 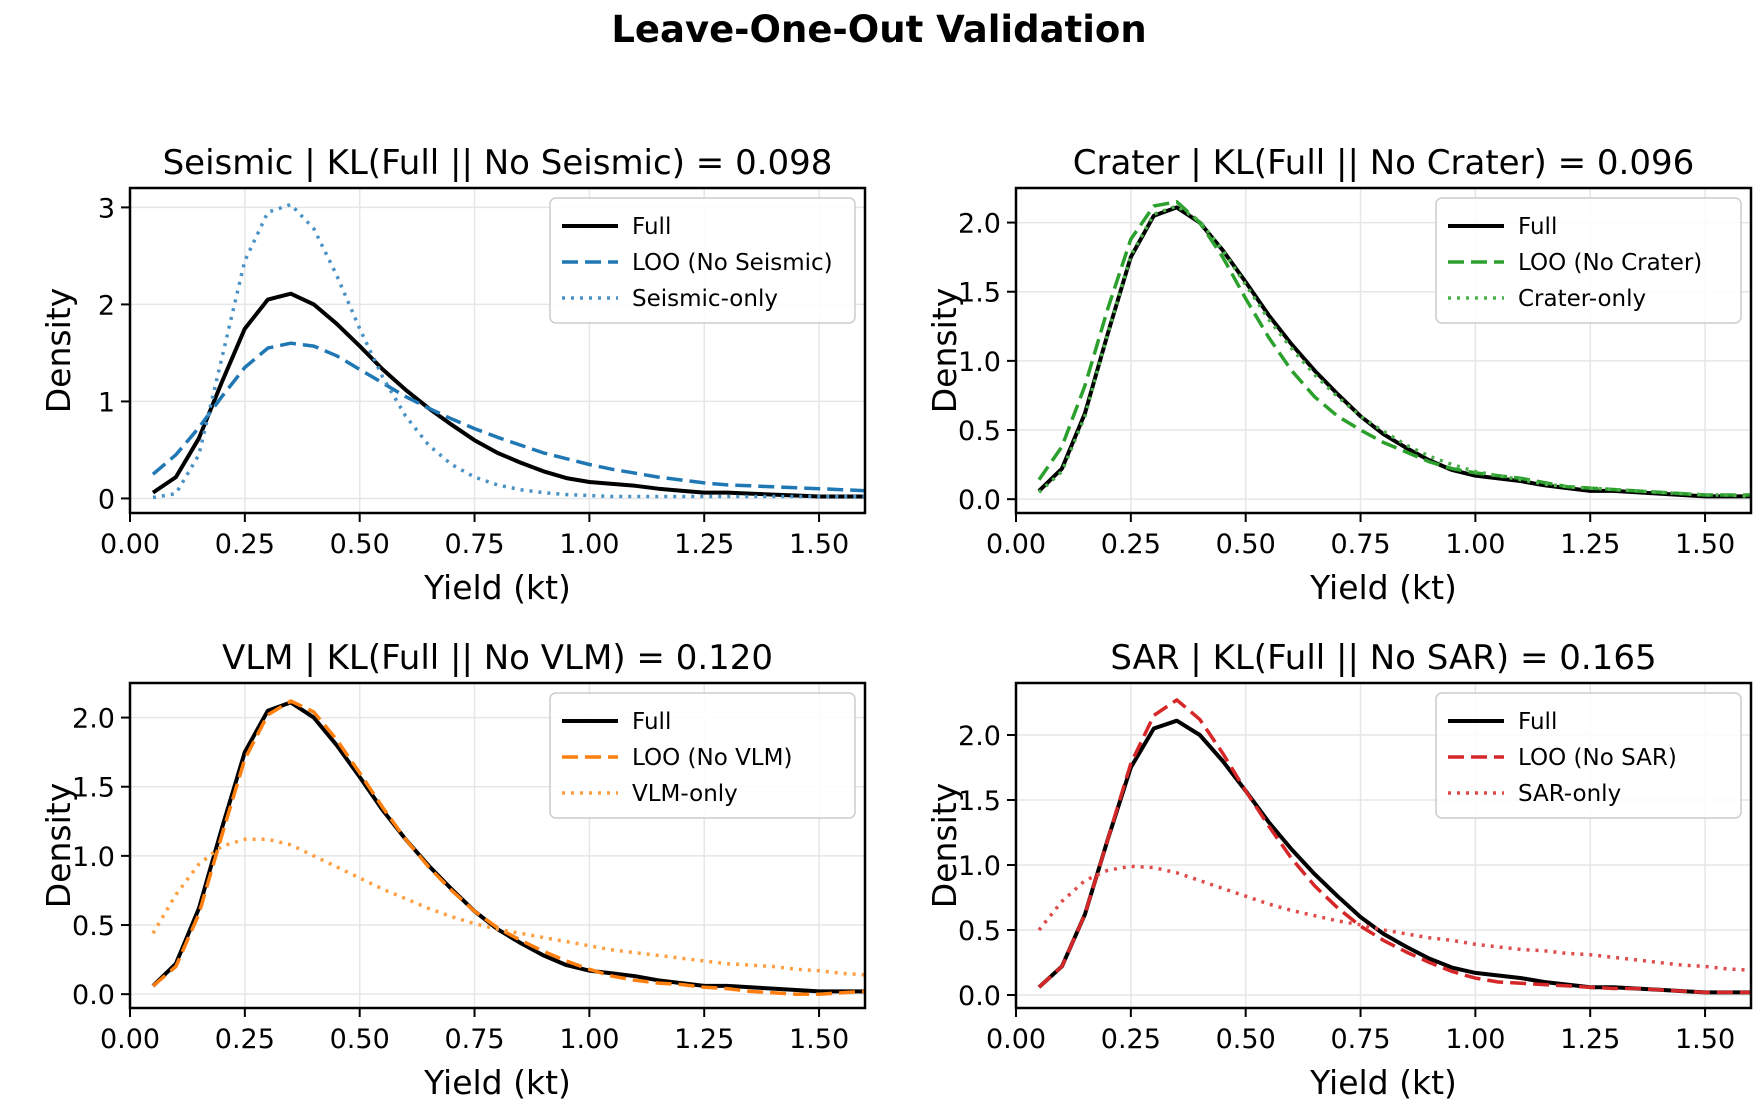 What do you see at coordinates (1610, 263) in the screenshot?
I see `legend-label: LOO (No Crater)` at bounding box center [1610, 263].